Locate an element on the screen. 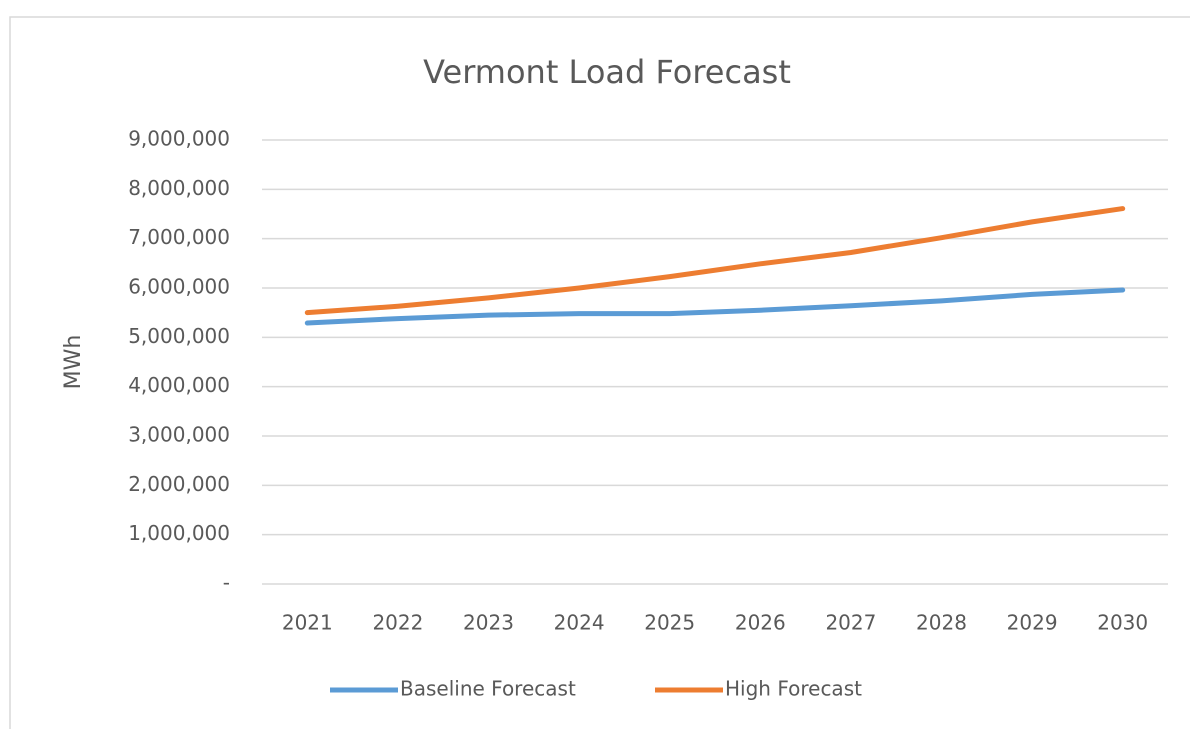  chart-title: Vermont Load Forecast is located at coordinates (607, 72).